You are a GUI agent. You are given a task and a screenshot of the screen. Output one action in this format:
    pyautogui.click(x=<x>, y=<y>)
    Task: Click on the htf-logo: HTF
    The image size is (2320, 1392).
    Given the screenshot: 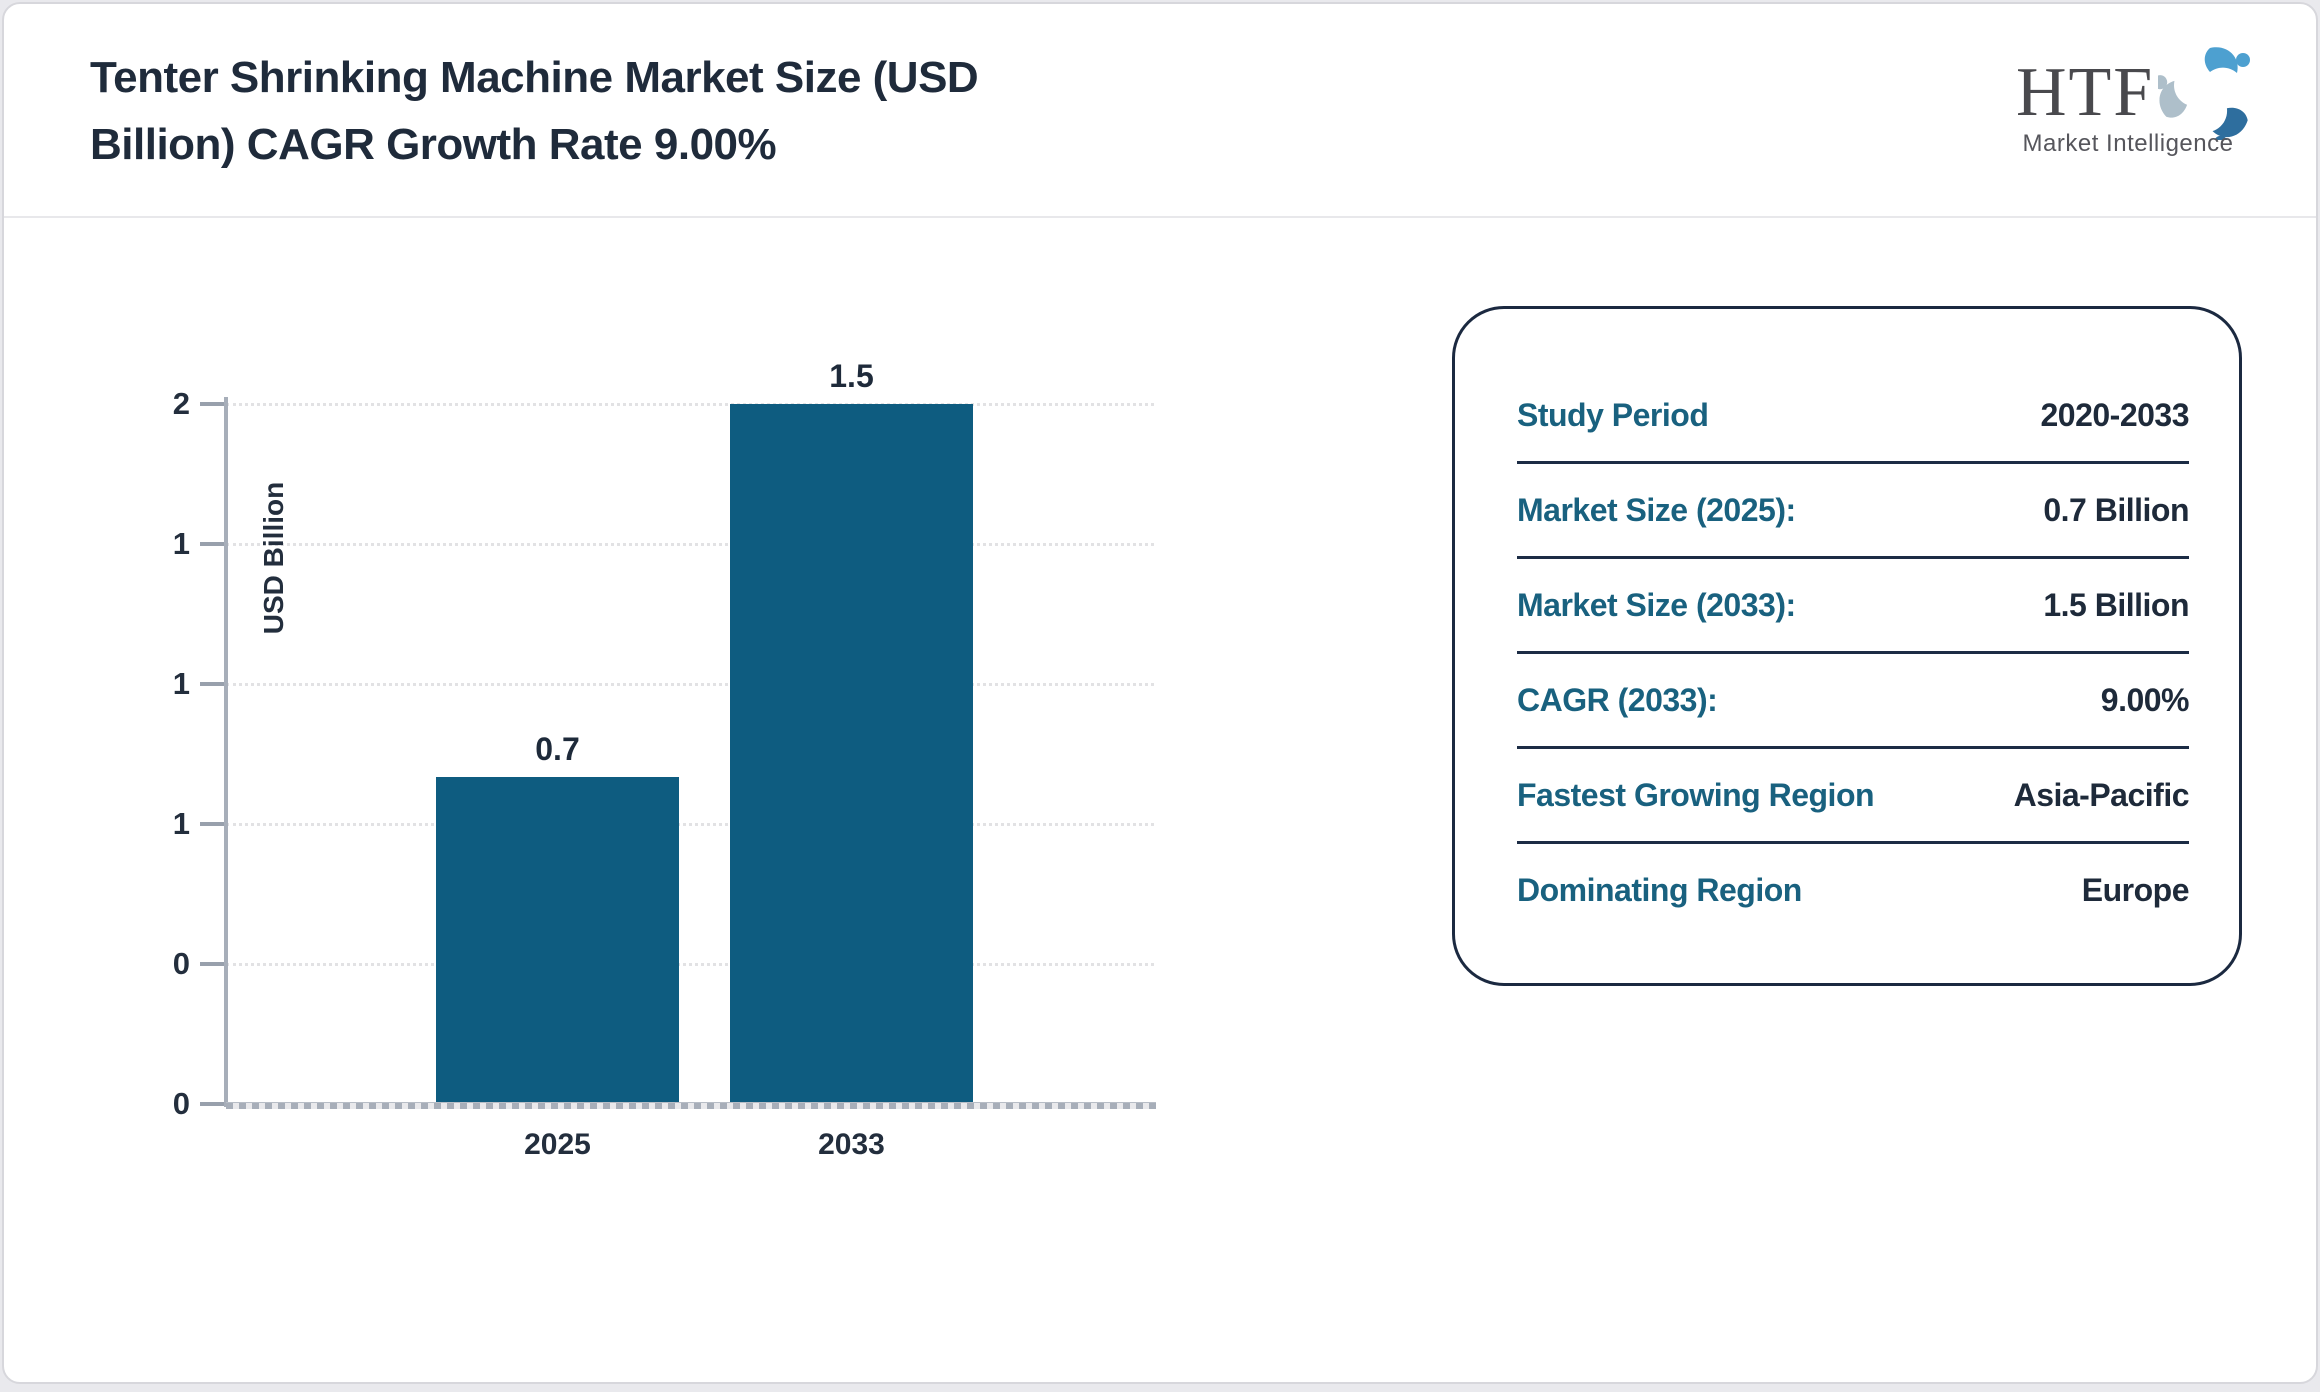 What is the action you would take?
    pyautogui.click(x=2128, y=99)
    